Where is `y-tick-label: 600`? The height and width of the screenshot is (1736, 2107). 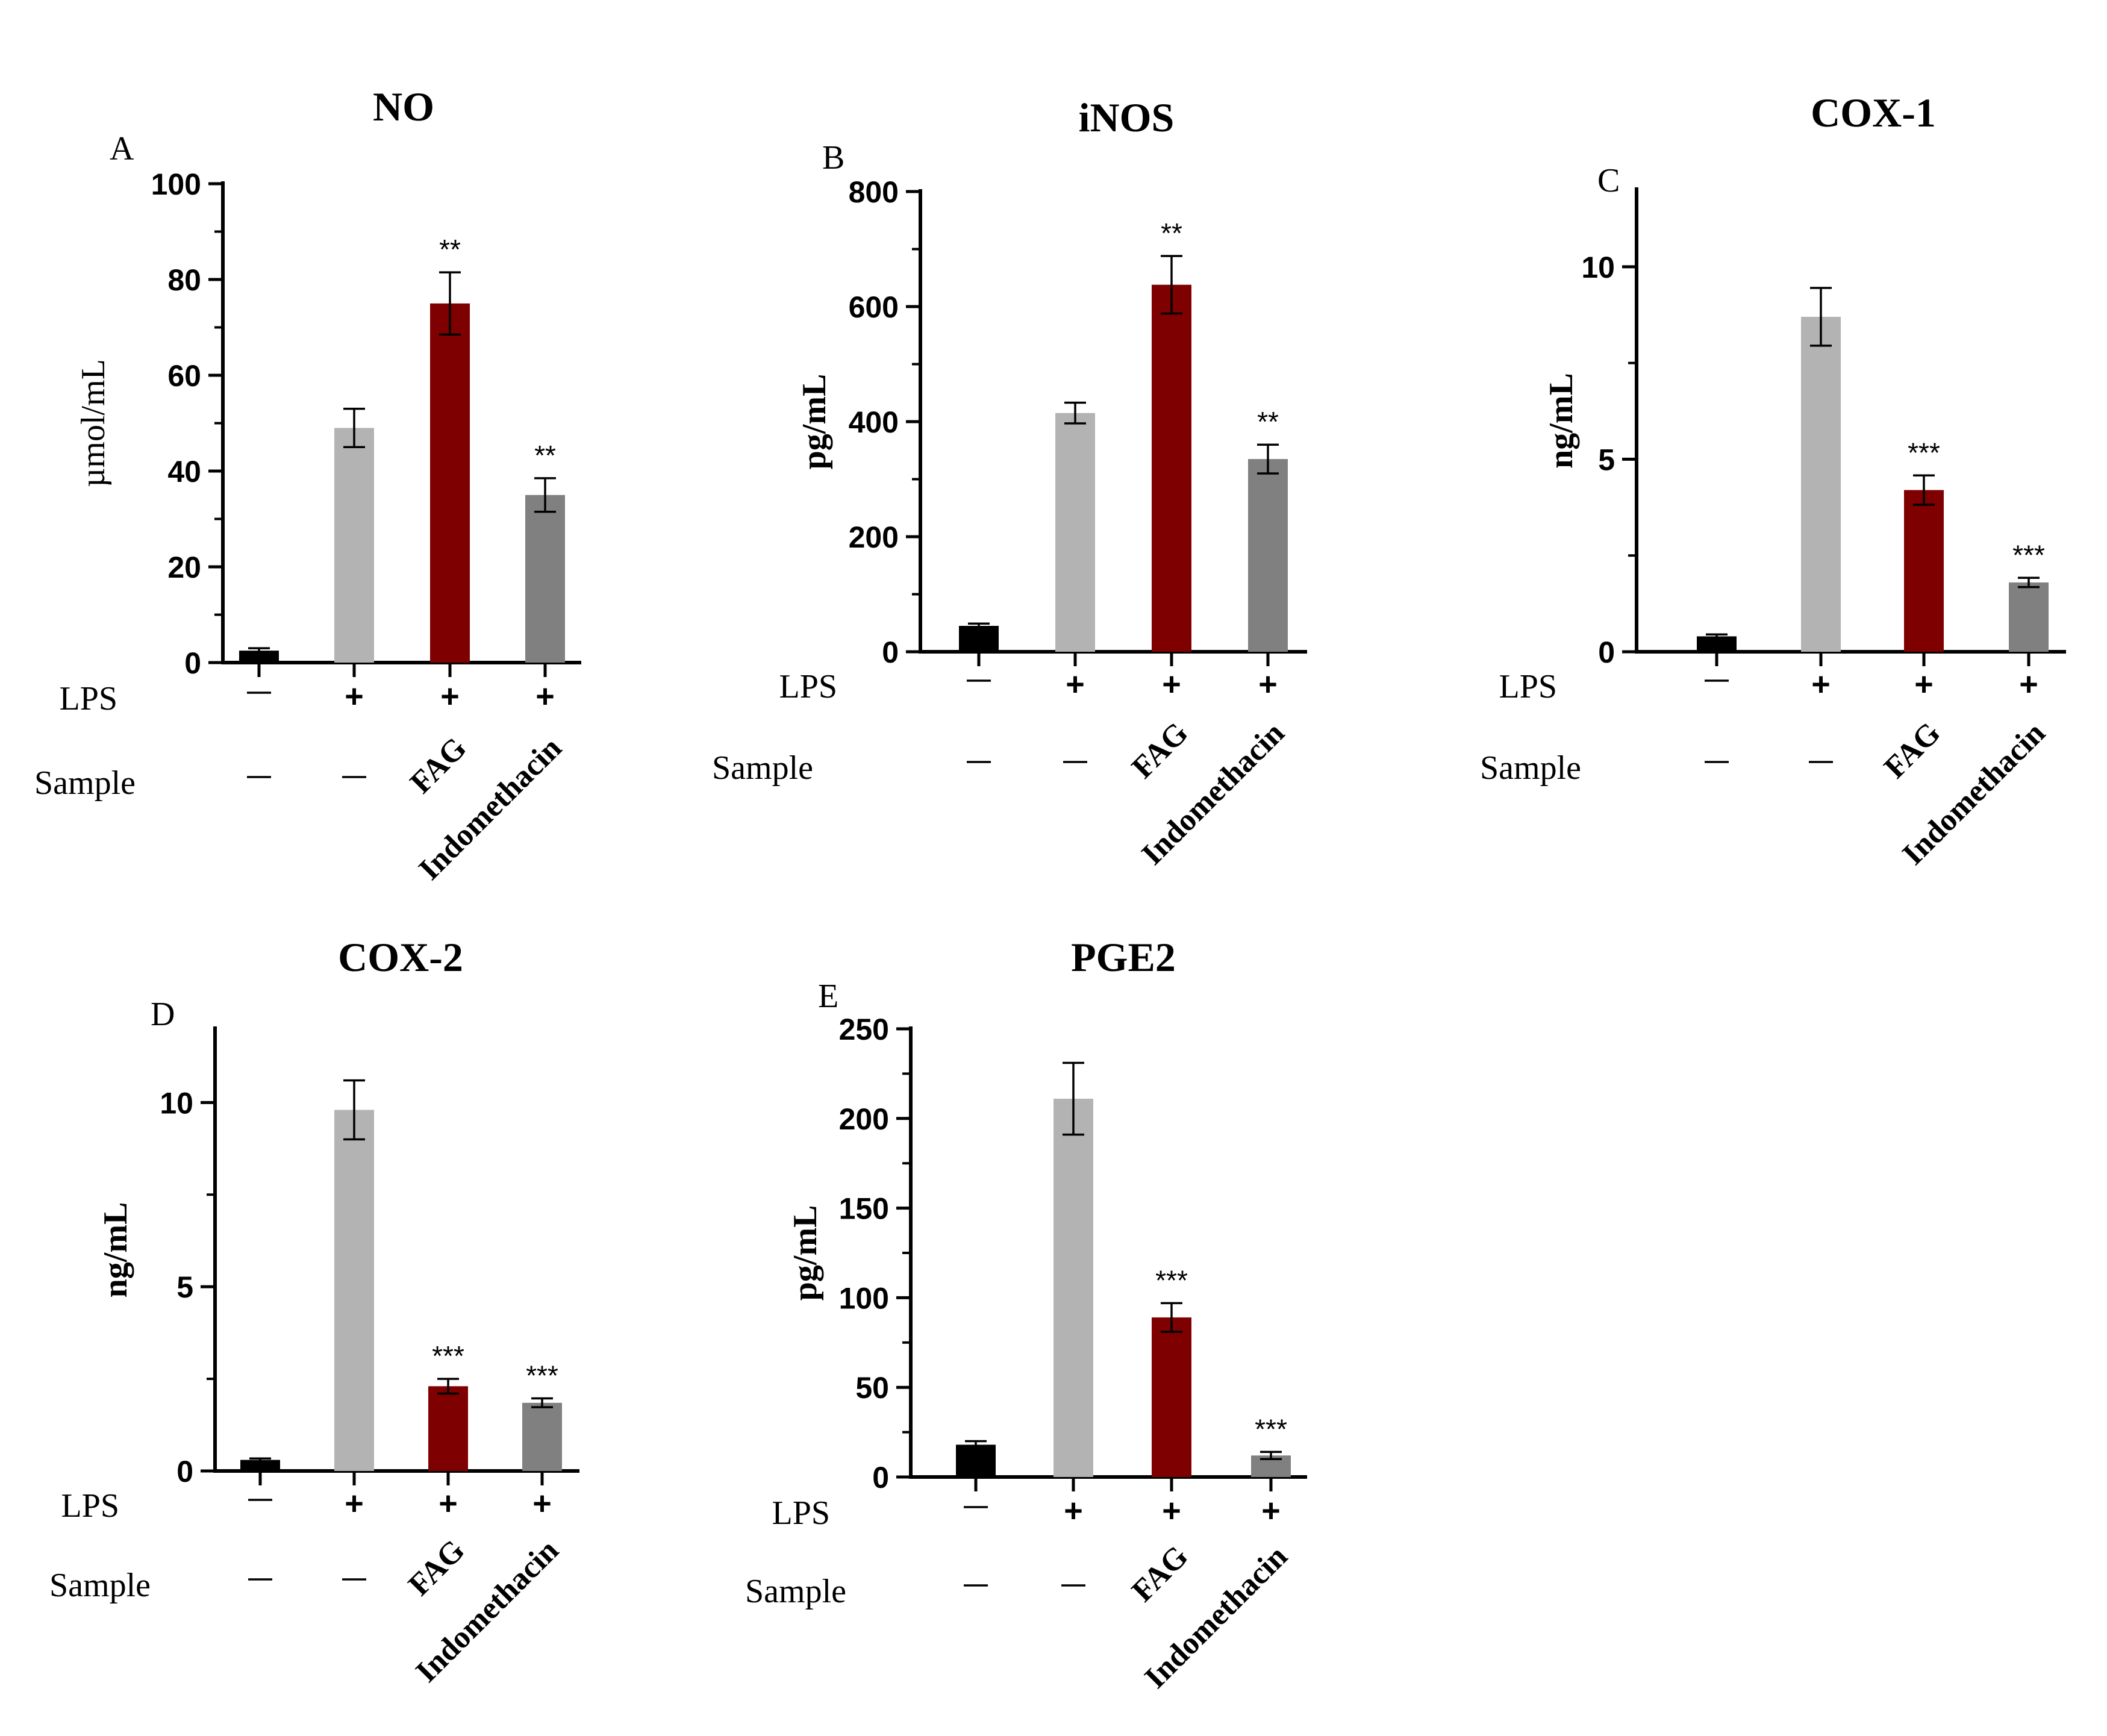
y-tick-label: 600 is located at coordinates (874, 307).